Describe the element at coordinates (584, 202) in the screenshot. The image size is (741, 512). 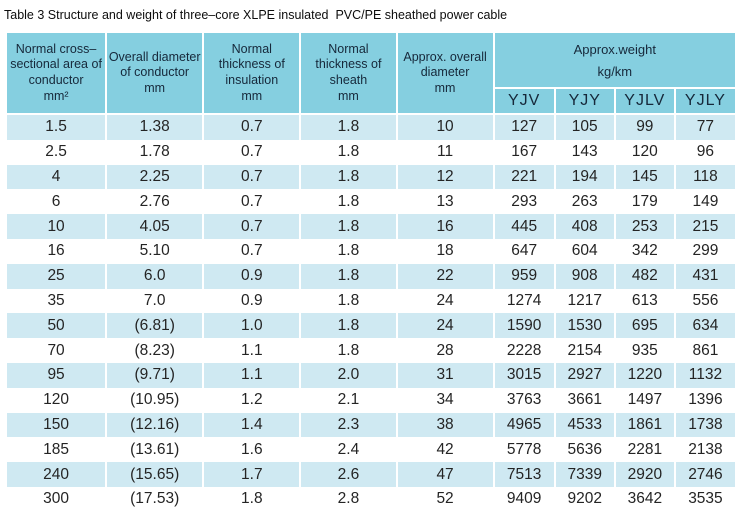
I see `table-cell: 263` at that location.